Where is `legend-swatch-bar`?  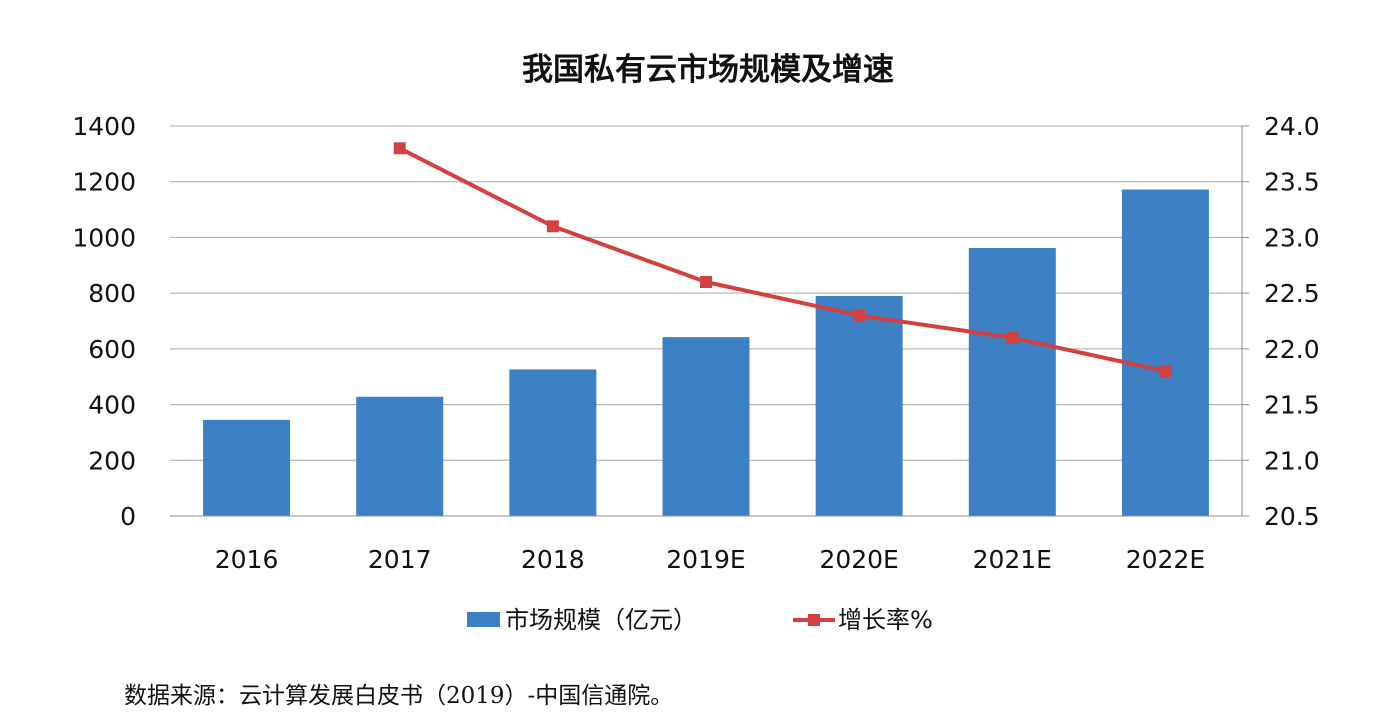
legend-swatch-bar is located at coordinates (483, 619).